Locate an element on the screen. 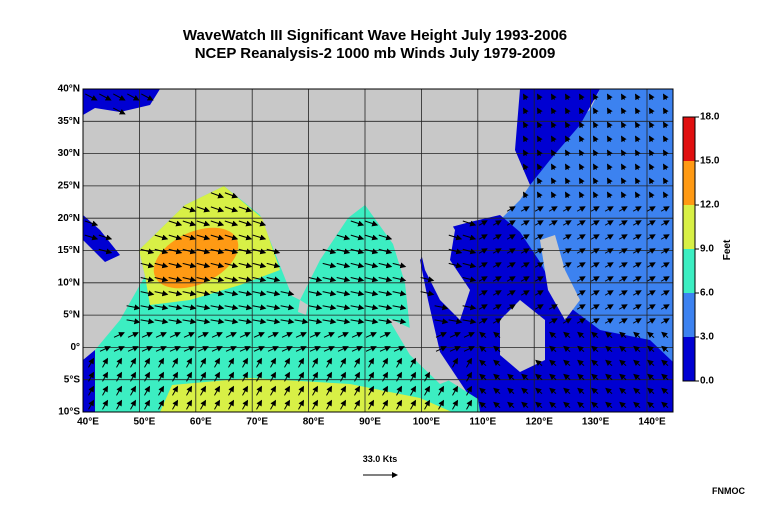 The height and width of the screenshot is (505, 760). colorbar-tick-label: 6.0 is located at coordinates (707, 293).